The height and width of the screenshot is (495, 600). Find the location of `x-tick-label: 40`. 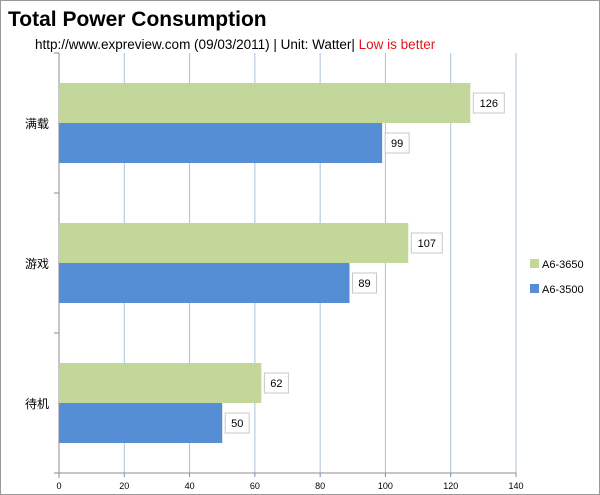

x-tick-label: 40 is located at coordinates (190, 486).